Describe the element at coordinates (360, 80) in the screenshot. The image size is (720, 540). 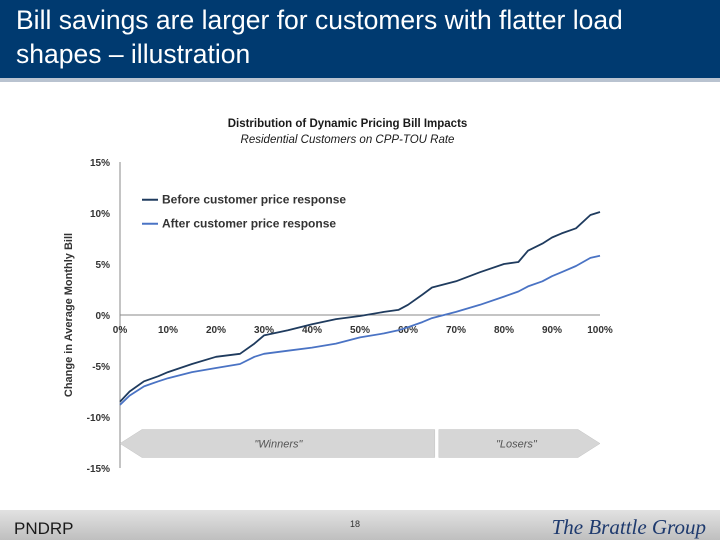
I see `header-divider` at that location.